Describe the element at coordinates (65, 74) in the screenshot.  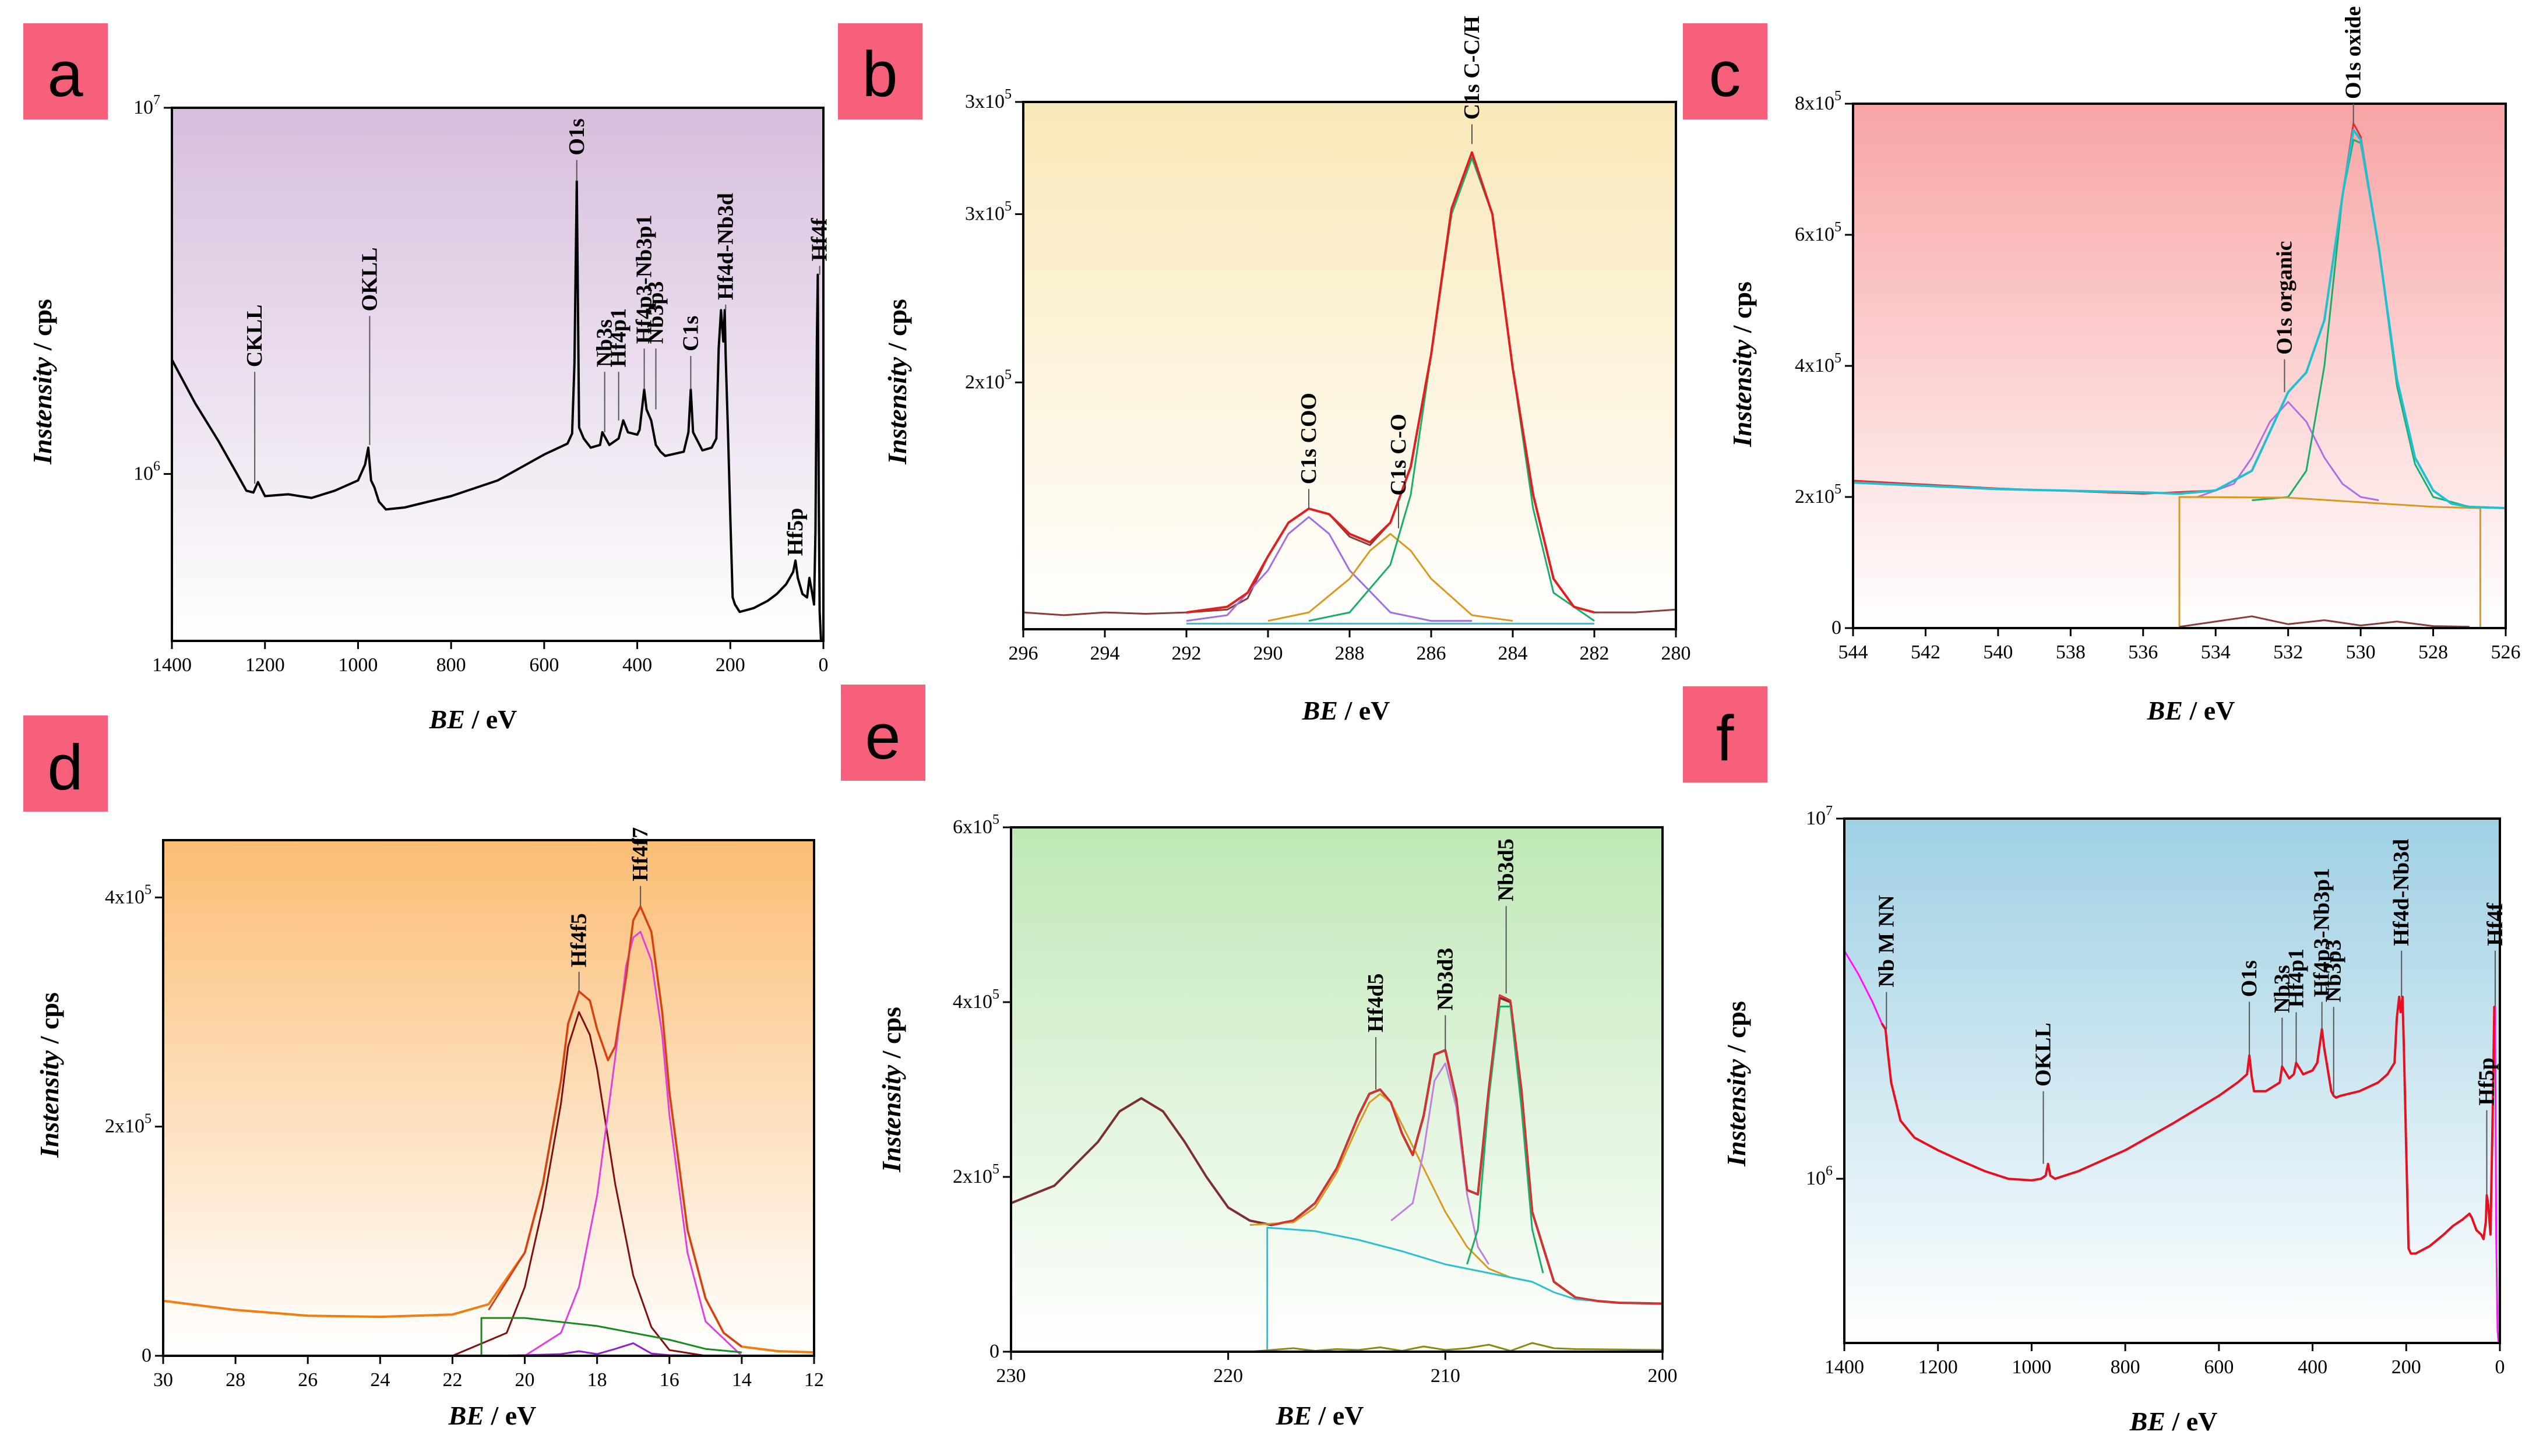
I see `panel-label: a` at that location.